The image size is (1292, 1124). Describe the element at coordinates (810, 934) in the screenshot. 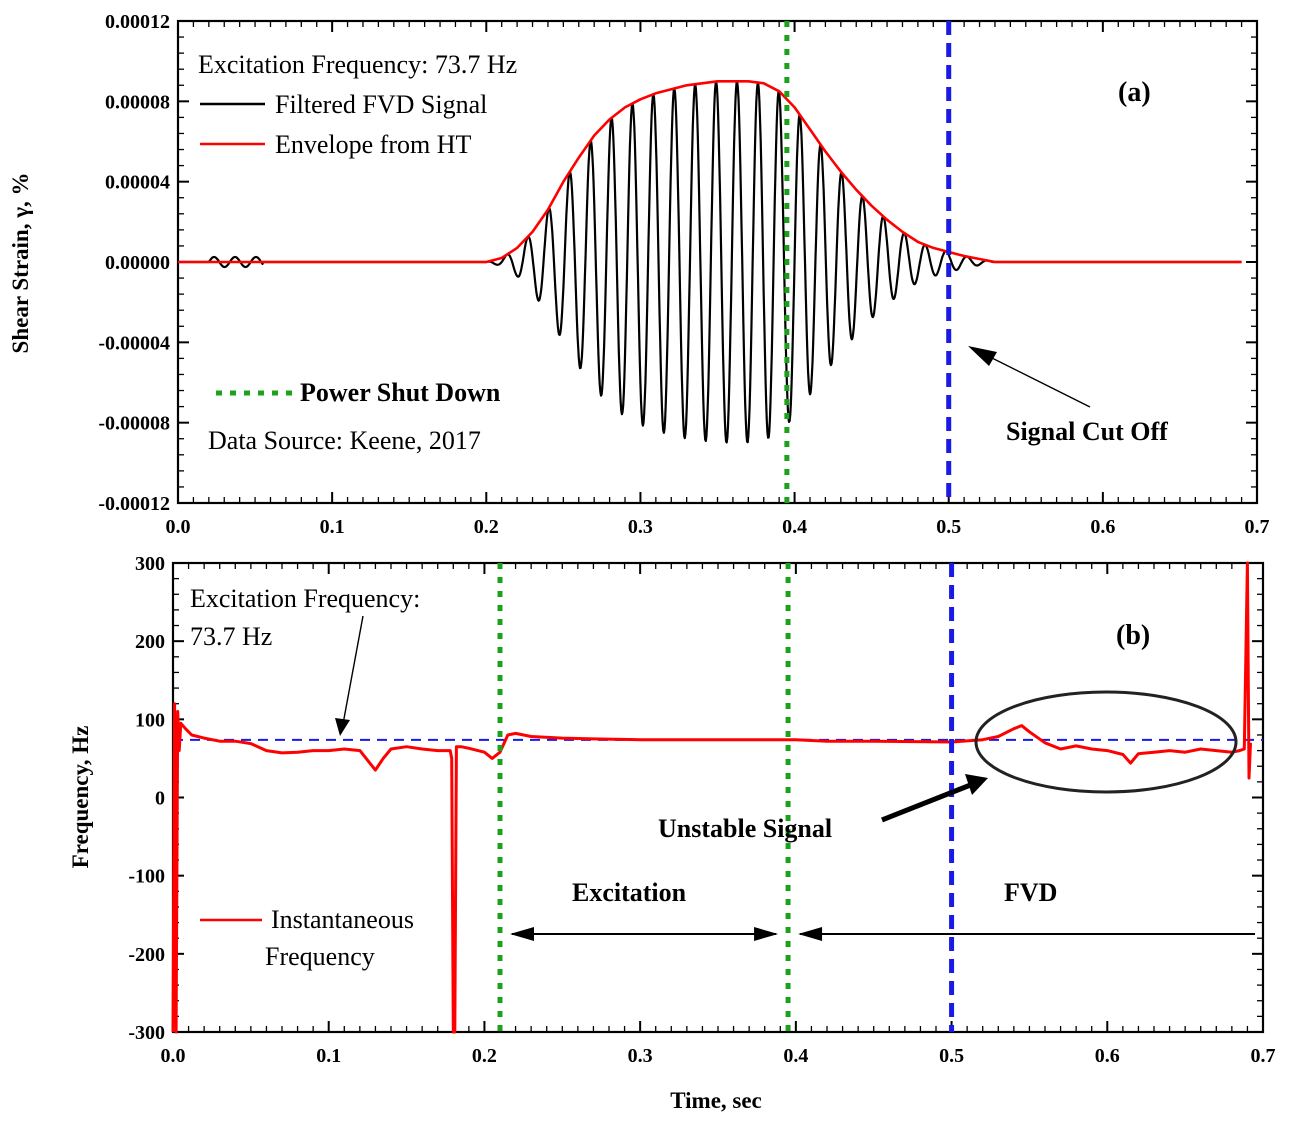

I see `fvd-span-arrowhead-left` at that location.